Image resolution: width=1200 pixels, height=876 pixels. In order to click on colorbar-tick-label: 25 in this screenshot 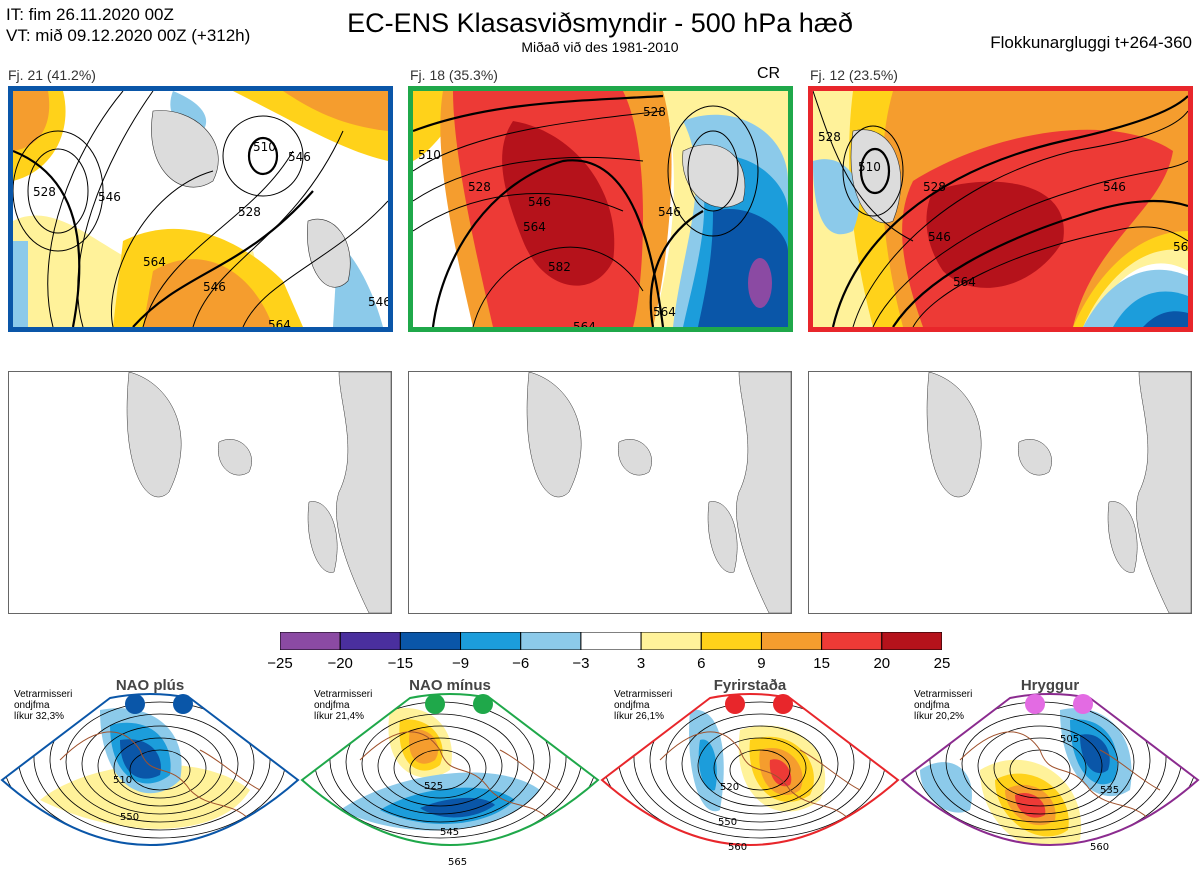, I will do `click(942, 663)`.